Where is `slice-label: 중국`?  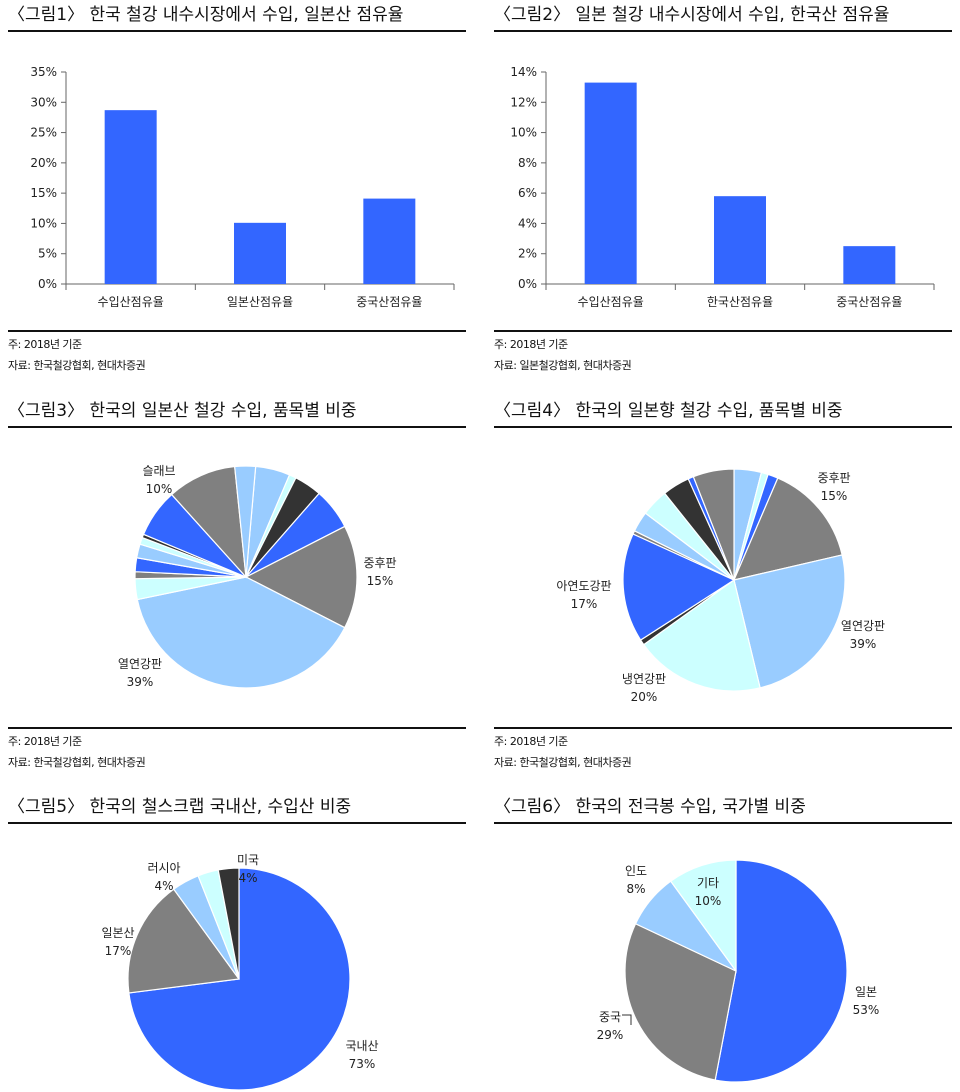
slice-label: 중국 is located at coordinates (610, 1017).